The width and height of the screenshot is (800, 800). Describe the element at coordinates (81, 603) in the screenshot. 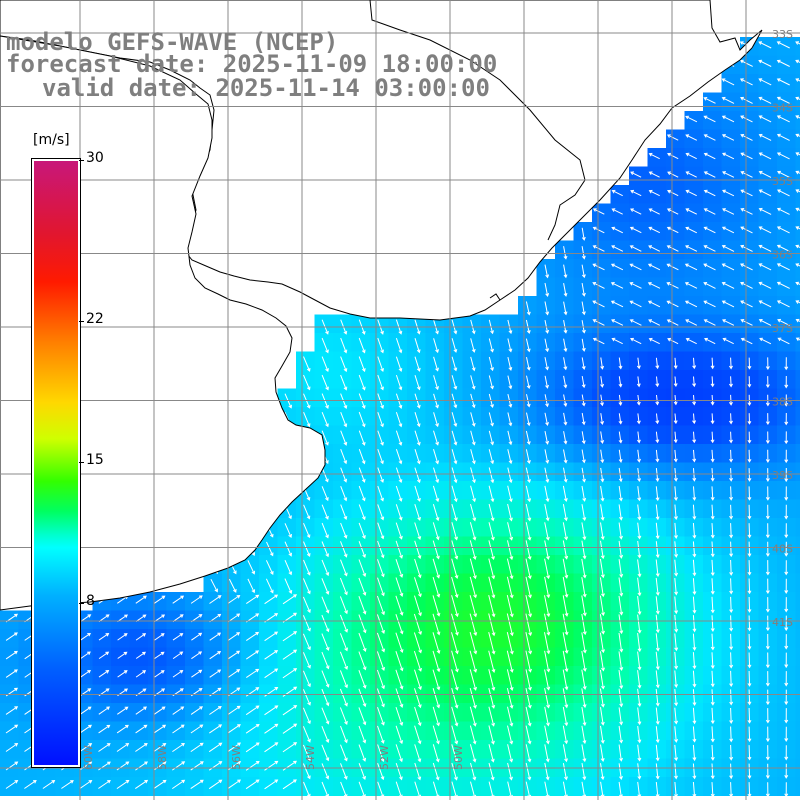

I see `colorbar-tick-mark` at that location.